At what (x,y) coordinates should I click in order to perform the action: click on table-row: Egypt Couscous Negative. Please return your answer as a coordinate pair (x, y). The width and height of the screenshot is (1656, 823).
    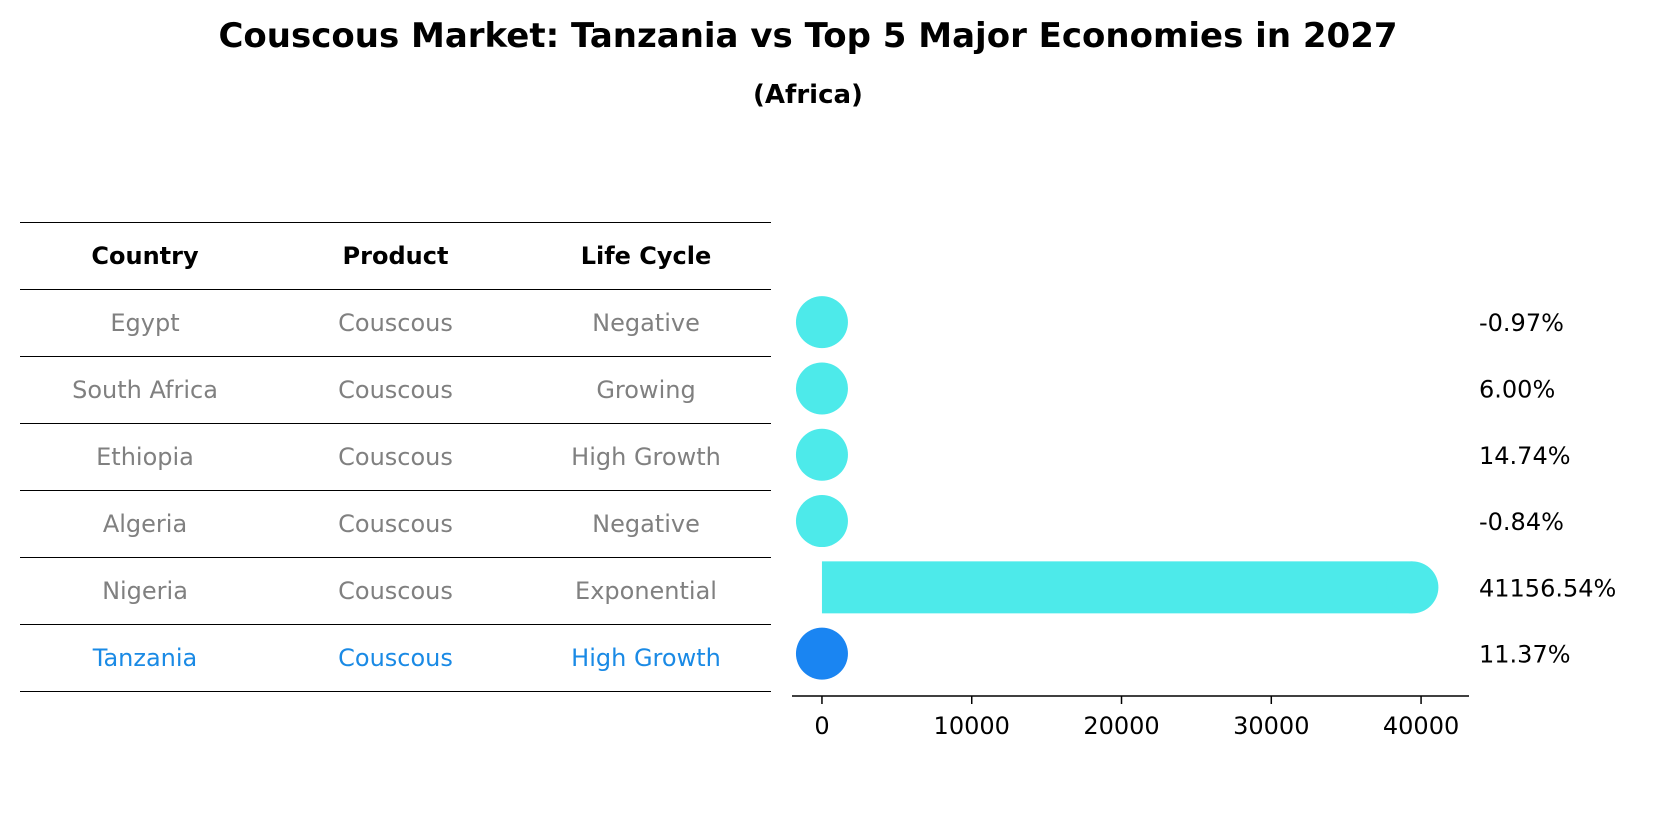
    Looking at the image, I should click on (395, 322).